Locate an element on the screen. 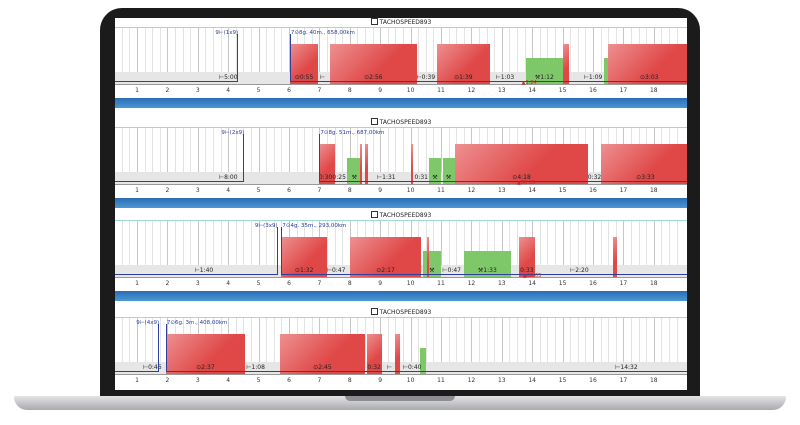 Image resolution: width=800 pixels, height=425 pixels. rest-annotation: 9⊢(1x9) is located at coordinates (227, 33).